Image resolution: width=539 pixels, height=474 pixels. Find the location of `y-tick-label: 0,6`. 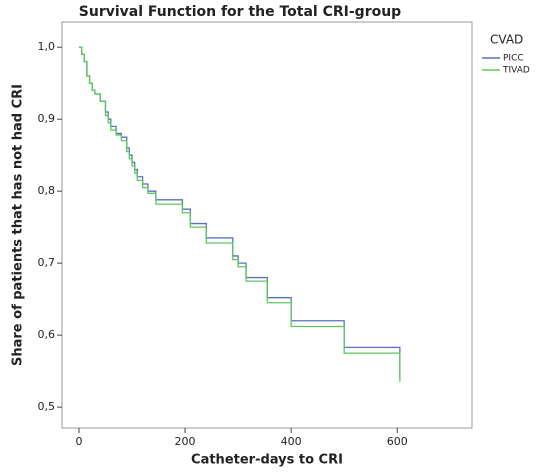

y-tick-label: 0,6 is located at coordinates (47, 334).